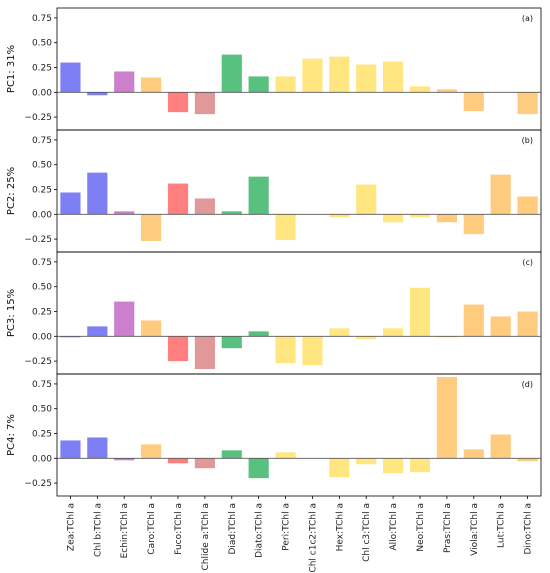 The height and width of the screenshot is (573, 550). What do you see at coordinates (529, 529) in the screenshot?
I see `x-tick-label: Dino:TChl a` at bounding box center [529, 529].